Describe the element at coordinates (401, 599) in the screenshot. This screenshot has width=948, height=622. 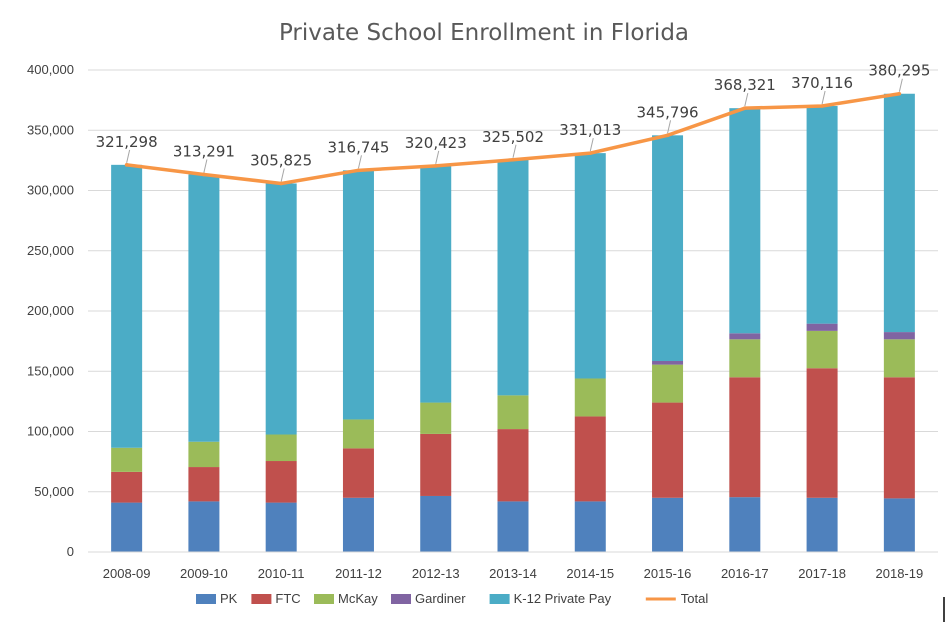
I see `legend-swatch-gardiner` at that location.